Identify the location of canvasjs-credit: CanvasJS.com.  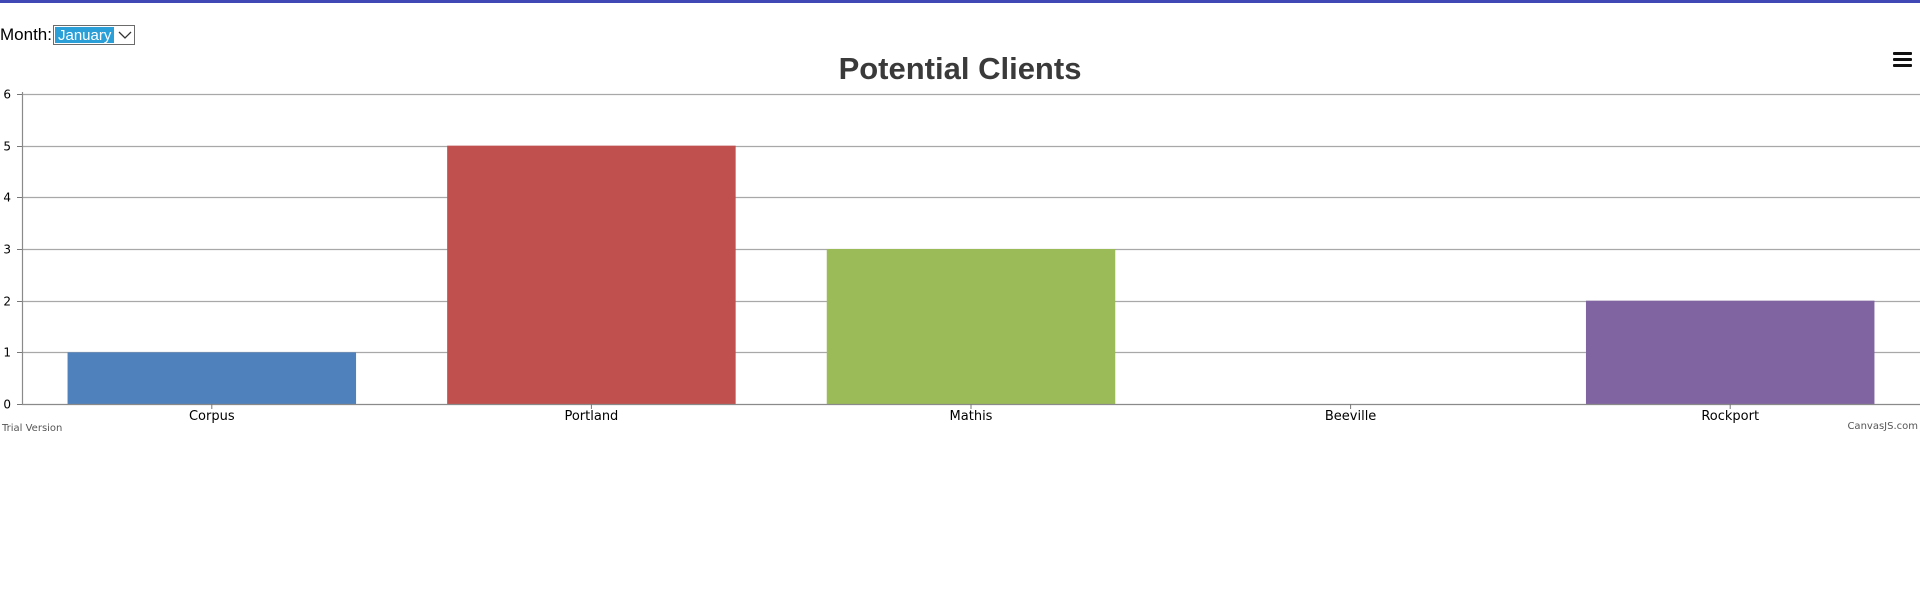
(1882, 426).